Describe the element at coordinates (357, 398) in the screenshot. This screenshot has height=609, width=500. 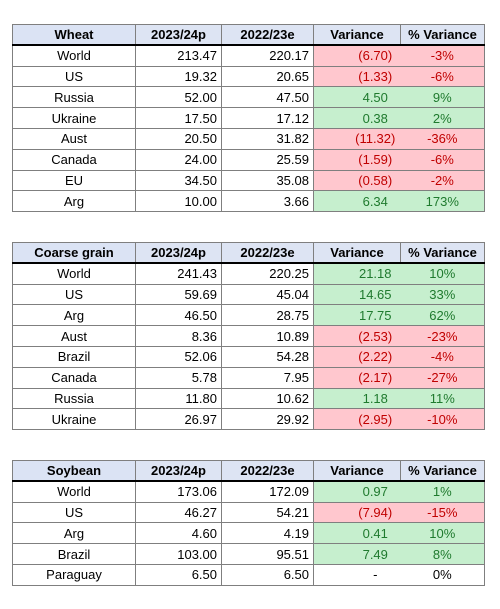
I see `variance-cell: 1.18` at that location.